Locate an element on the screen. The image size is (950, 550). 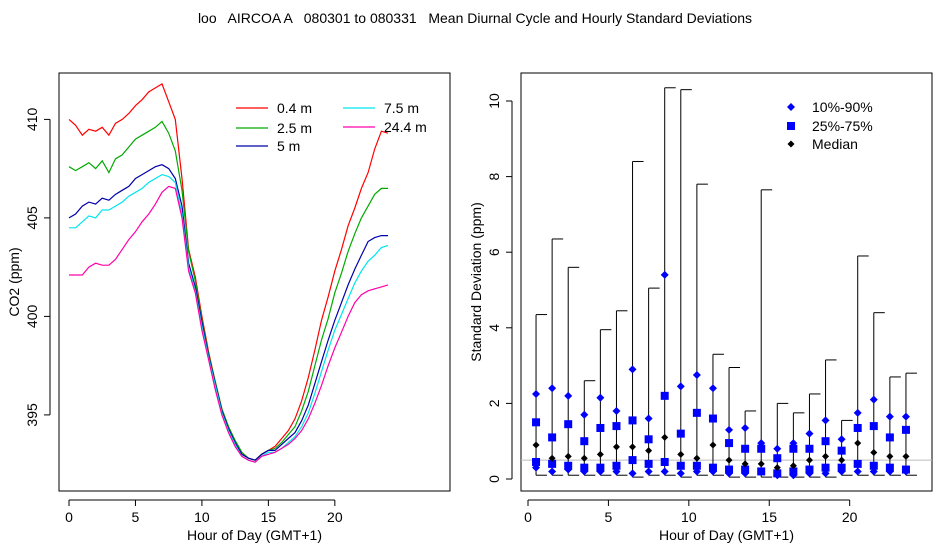
left-x-tick-label: 5 is located at coordinates (136, 517).